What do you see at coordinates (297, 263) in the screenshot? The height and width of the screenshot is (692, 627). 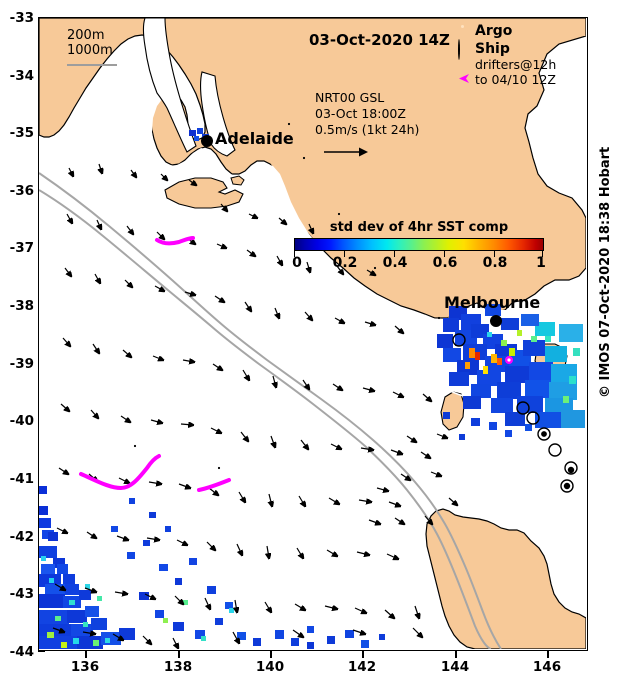 I see `colorbar-tick-label: 0` at bounding box center [297, 263].